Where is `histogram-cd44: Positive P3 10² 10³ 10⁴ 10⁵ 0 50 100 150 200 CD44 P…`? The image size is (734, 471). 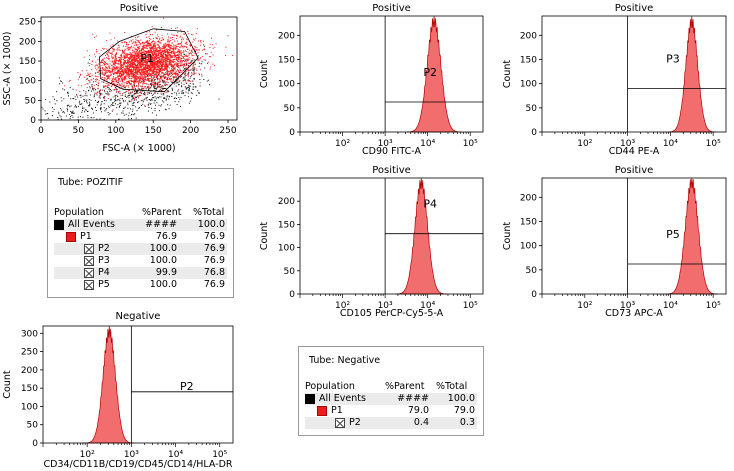 histogram-cd44: Positive P3 10² 10³ 10⁴ 10⁵ 0 50 100 150 200 CD44 P… is located at coordinates (614, 80).